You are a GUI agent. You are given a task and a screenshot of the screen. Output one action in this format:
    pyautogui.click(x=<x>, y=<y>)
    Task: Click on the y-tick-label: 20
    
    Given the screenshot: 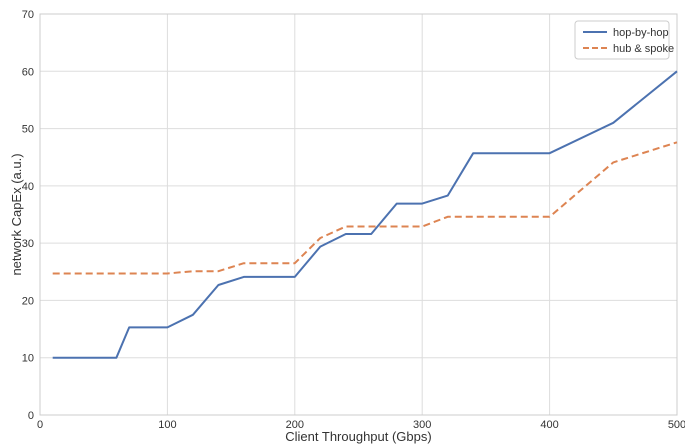 What is the action you would take?
    pyautogui.click(x=28, y=301)
    